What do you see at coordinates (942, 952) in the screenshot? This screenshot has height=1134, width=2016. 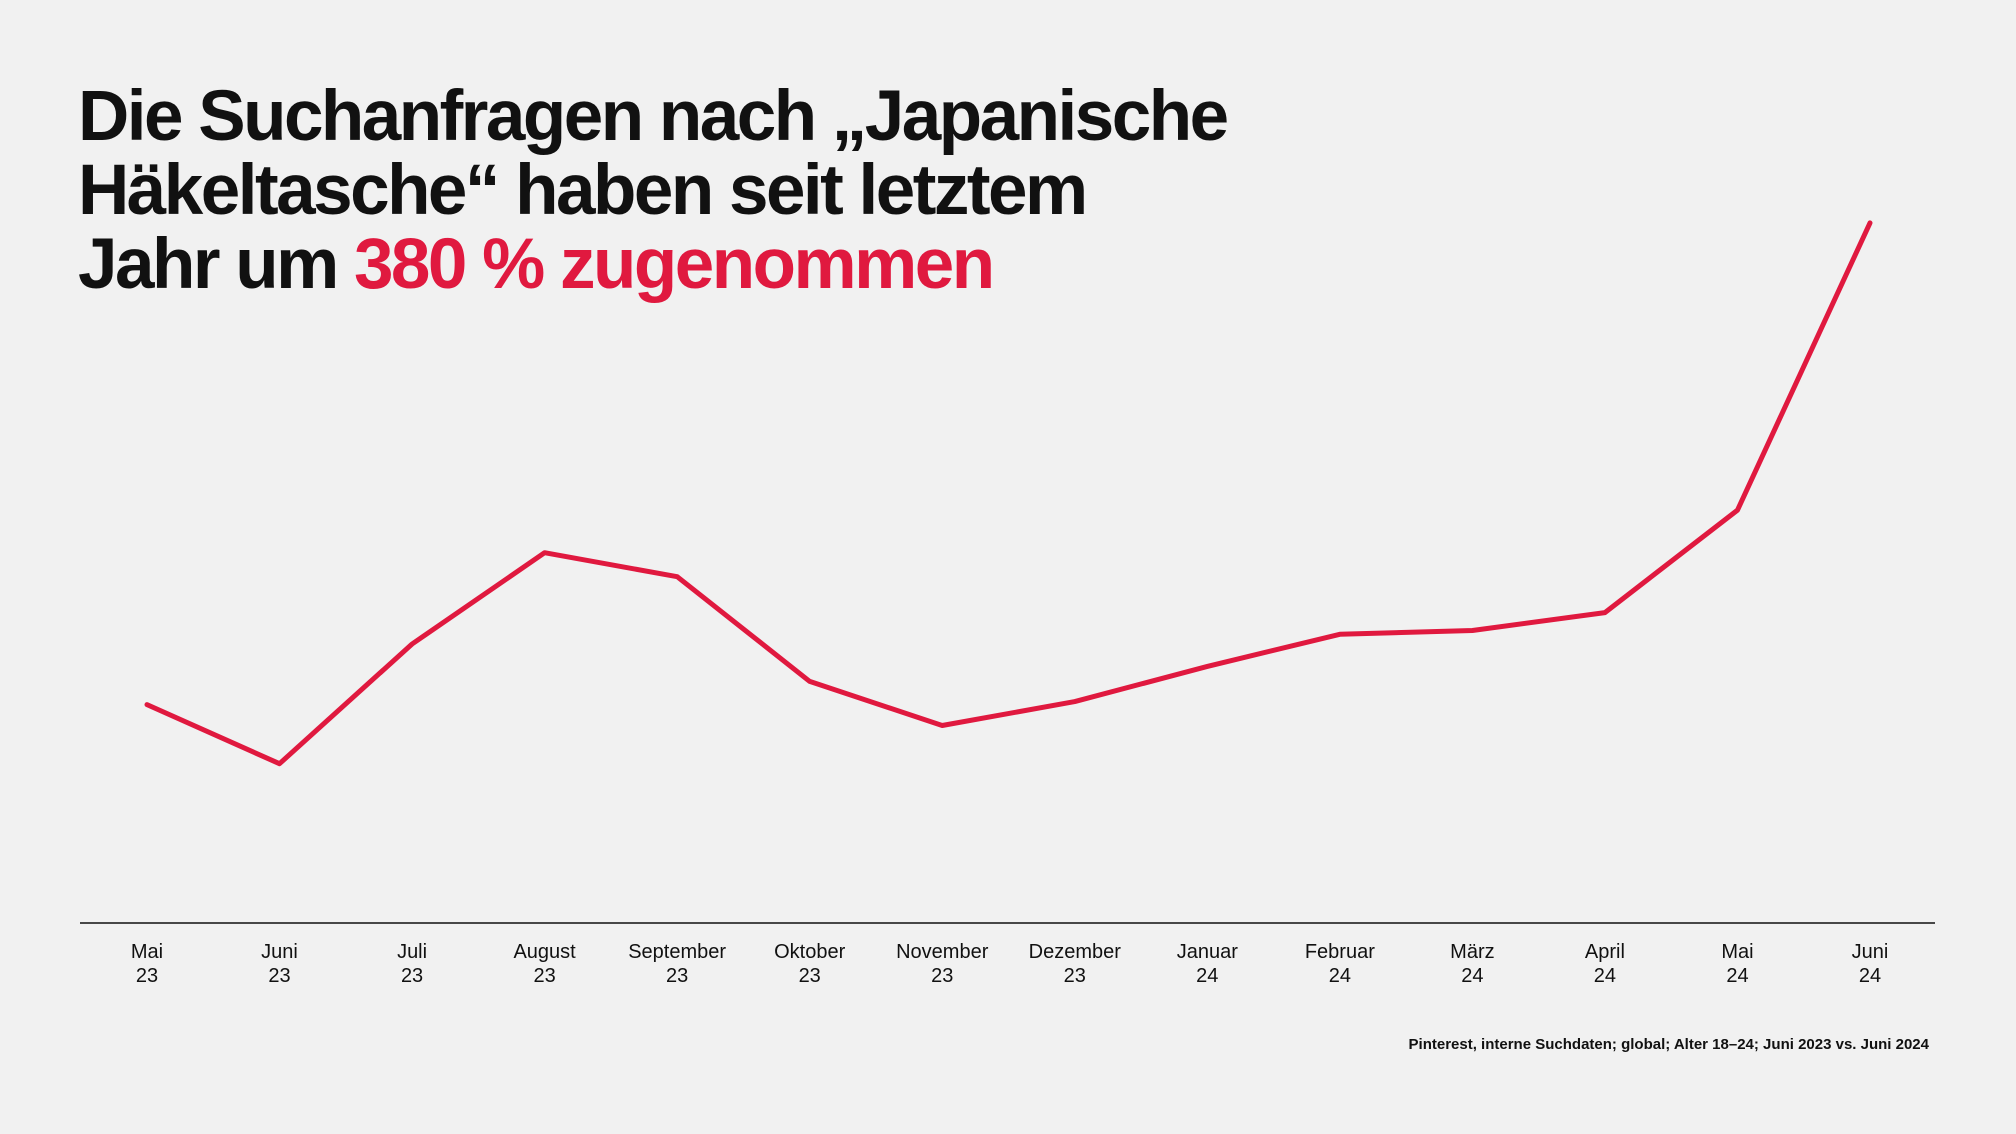 I see `x-tick-month: November` at bounding box center [942, 952].